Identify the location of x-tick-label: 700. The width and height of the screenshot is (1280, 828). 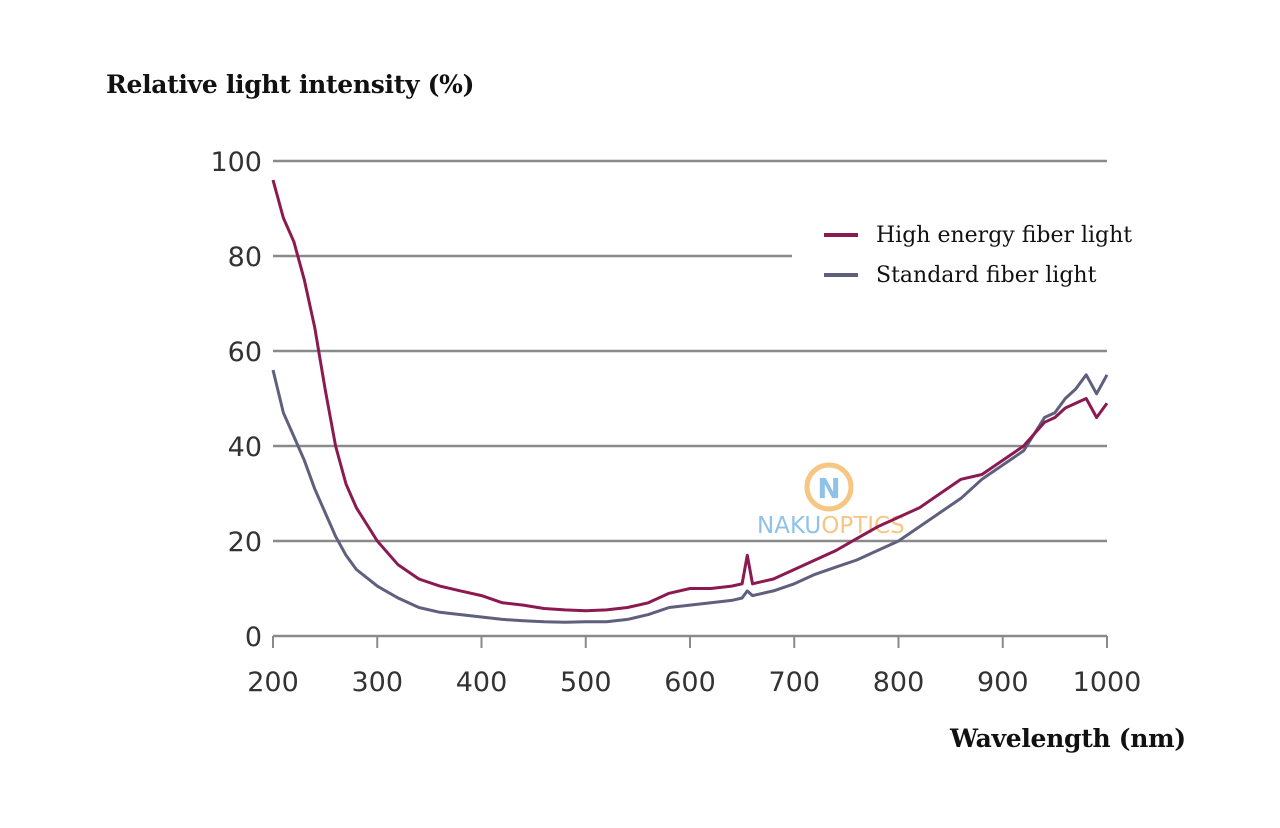
(794, 682).